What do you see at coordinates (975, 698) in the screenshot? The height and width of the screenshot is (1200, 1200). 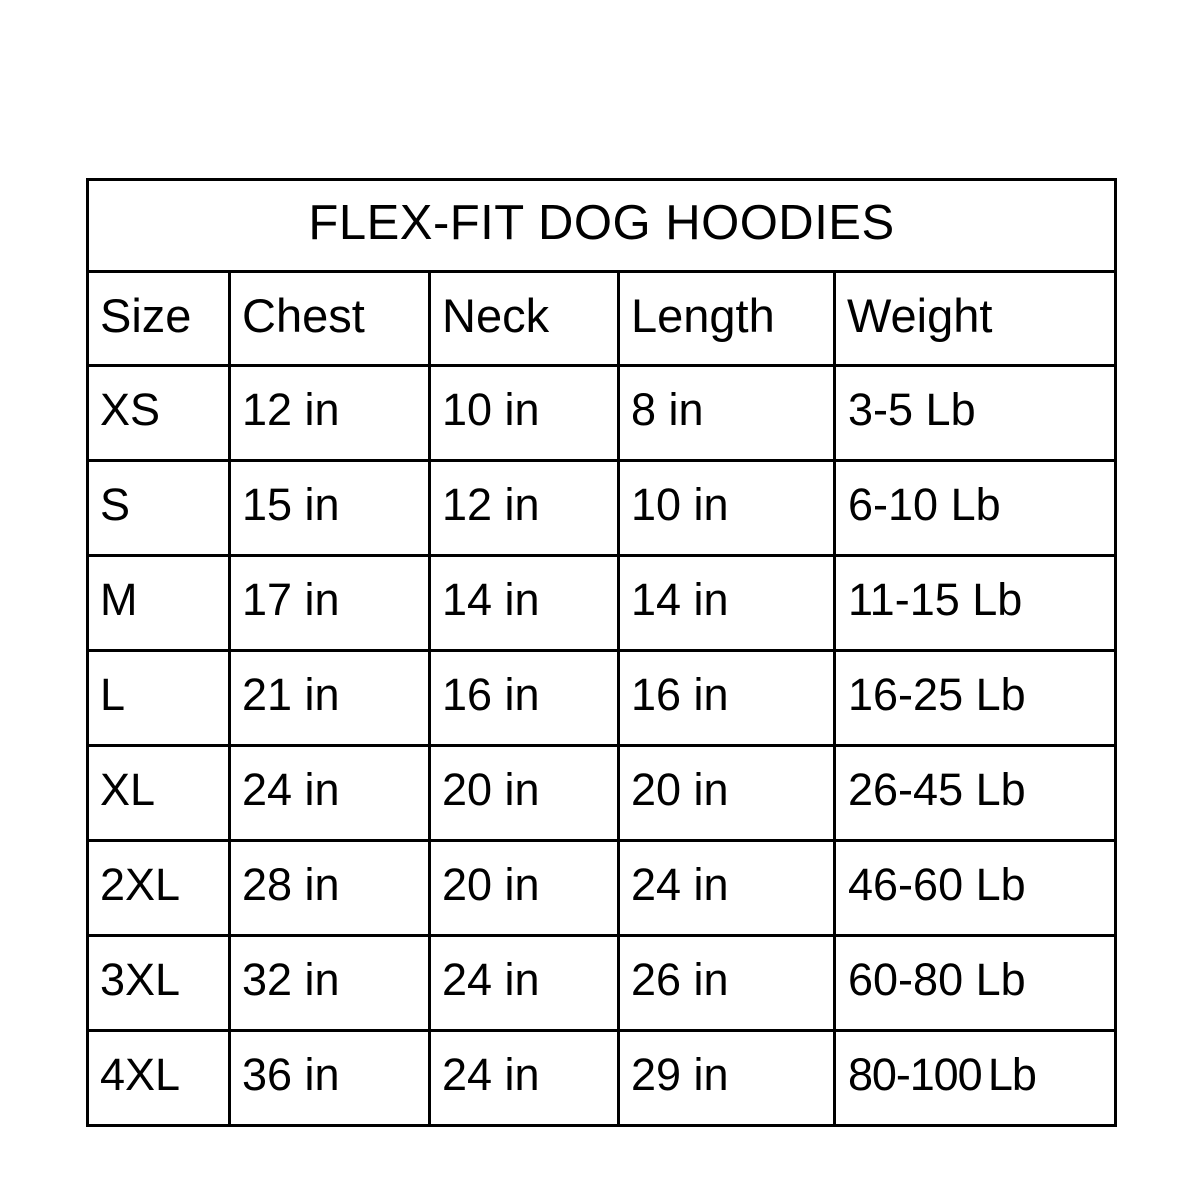 I see `cell-weight: 16-25 Lb` at bounding box center [975, 698].